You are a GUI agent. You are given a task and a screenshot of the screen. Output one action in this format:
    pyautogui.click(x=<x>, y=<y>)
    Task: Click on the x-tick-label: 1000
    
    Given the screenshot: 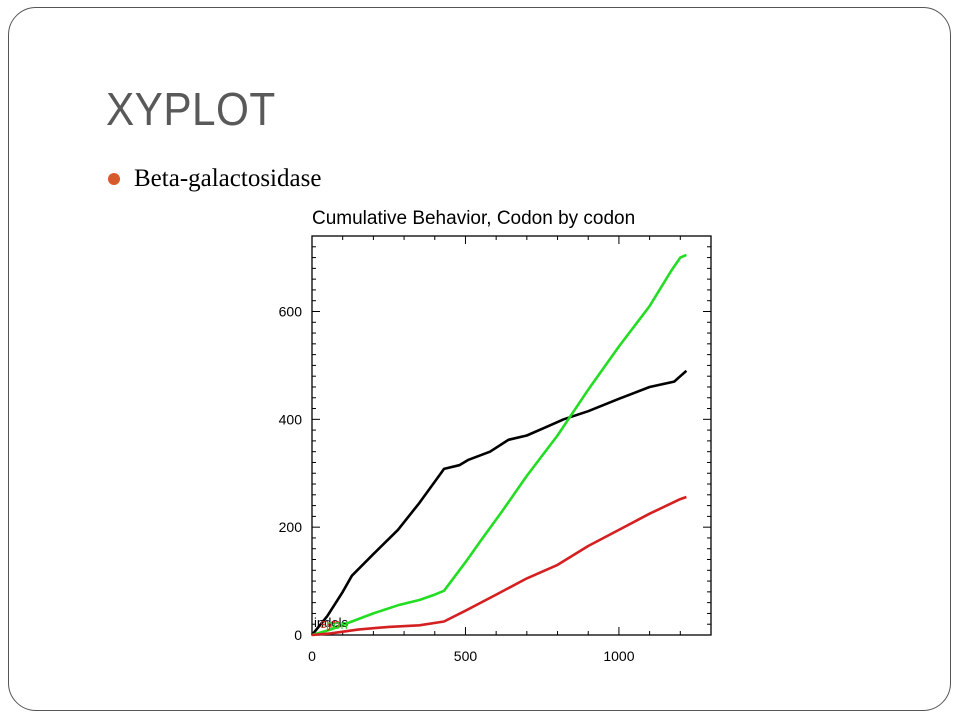 What is the action you would take?
    pyautogui.click(x=618, y=656)
    